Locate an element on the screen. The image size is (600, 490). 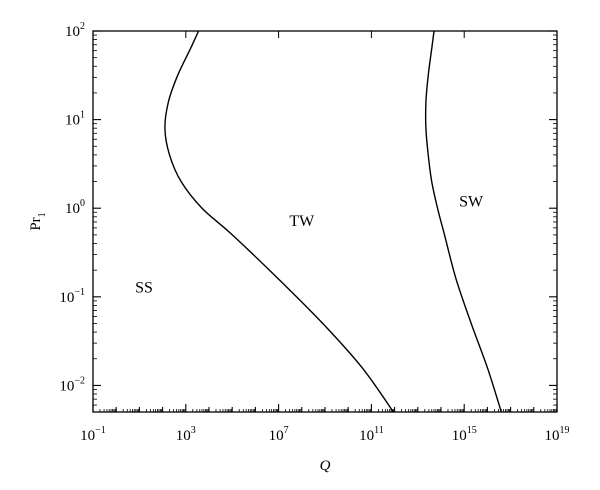
region-label-sw: SW is located at coordinates (471, 201).